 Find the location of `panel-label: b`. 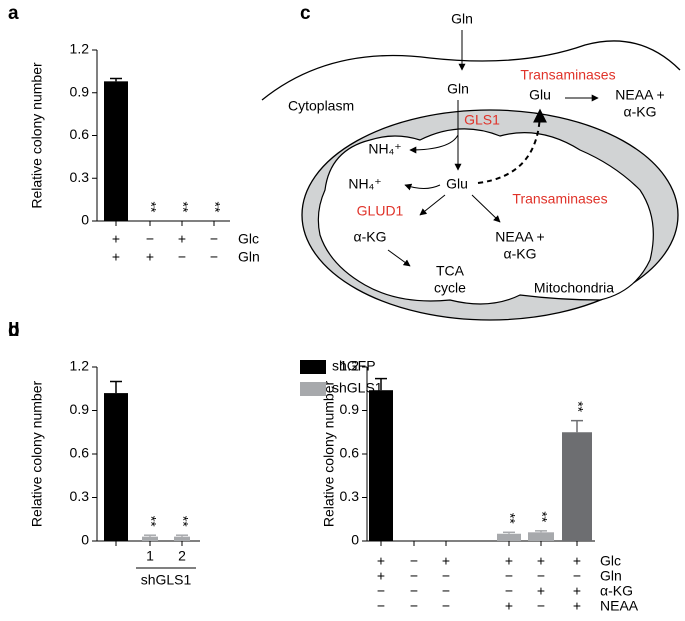

panel-label: b is located at coordinates (14, 330).